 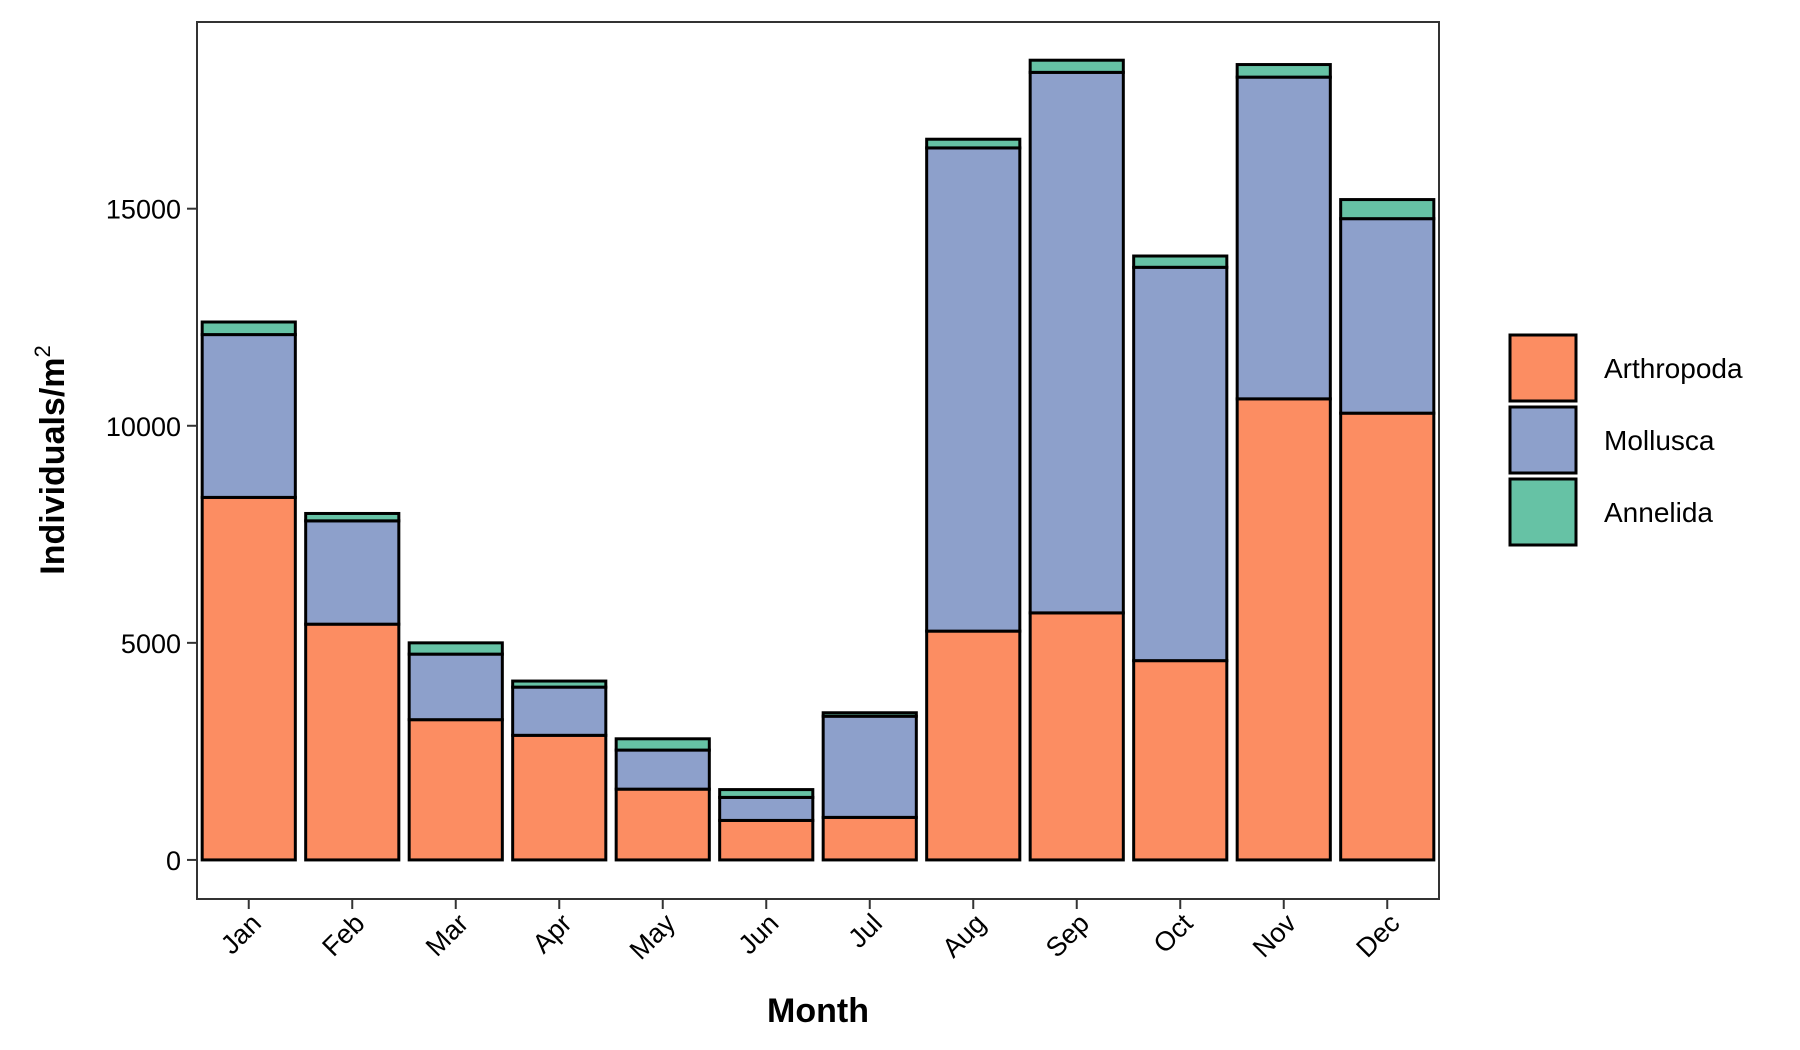 What do you see at coordinates (1283, 238) in the screenshot?
I see `bar-nov-mollusca` at bounding box center [1283, 238].